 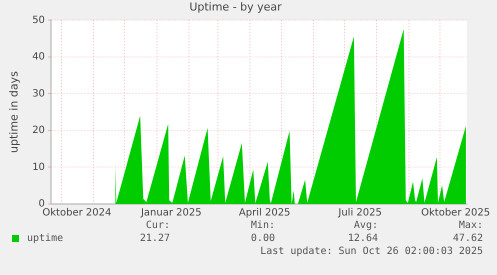 I want to click on y-tick-label: 10, so click(x=38, y=167).